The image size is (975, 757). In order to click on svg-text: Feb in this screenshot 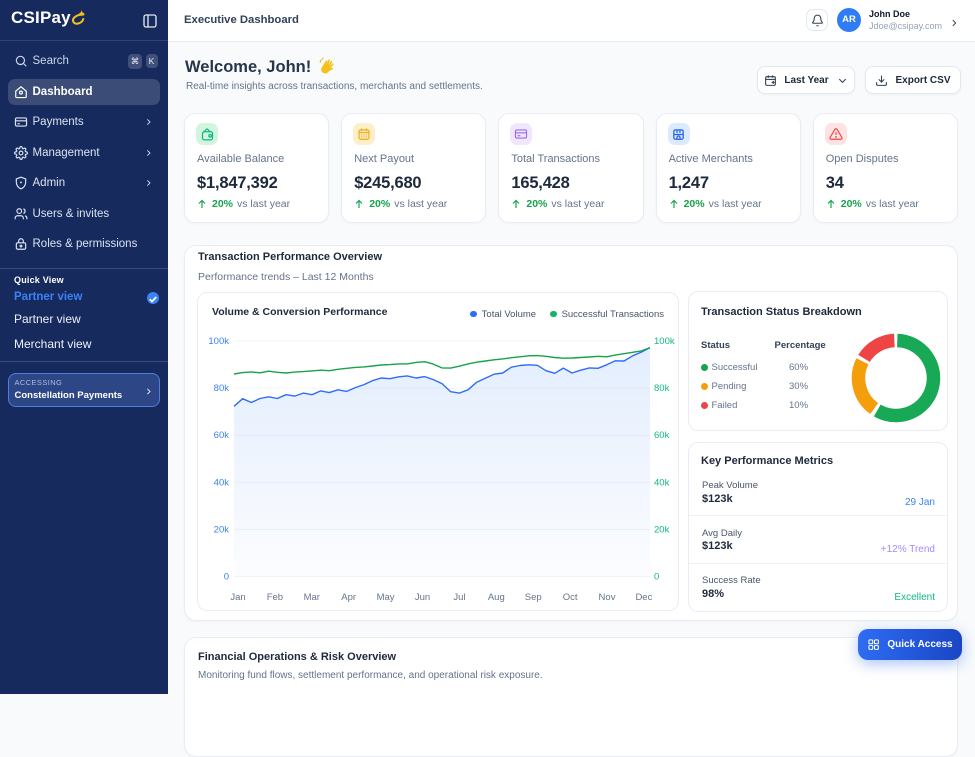, I will do `click(275, 597)`.